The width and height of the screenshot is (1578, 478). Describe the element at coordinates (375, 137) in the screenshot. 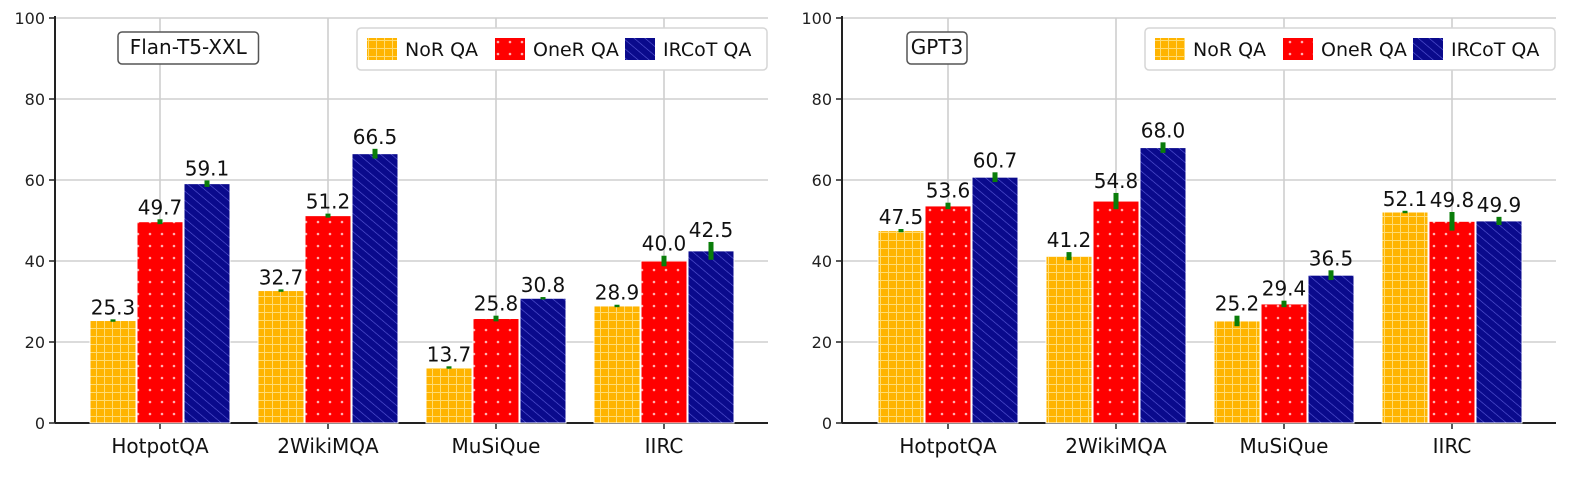

I see `data-label-ircot-qa-2wikimqa: 66.5` at that location.